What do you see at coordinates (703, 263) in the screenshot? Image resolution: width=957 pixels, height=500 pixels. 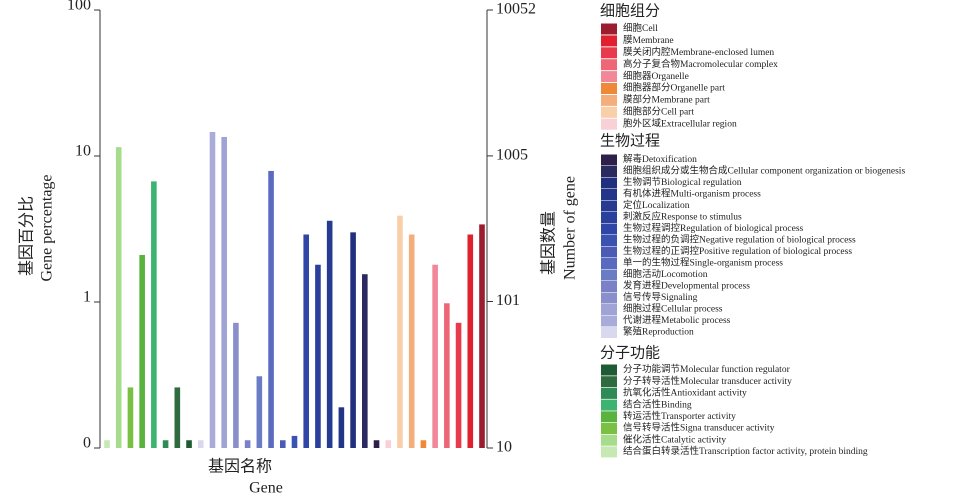 I see `legend-label: 单一的生物过程Single-organism process` at bounding box center [703, 263].